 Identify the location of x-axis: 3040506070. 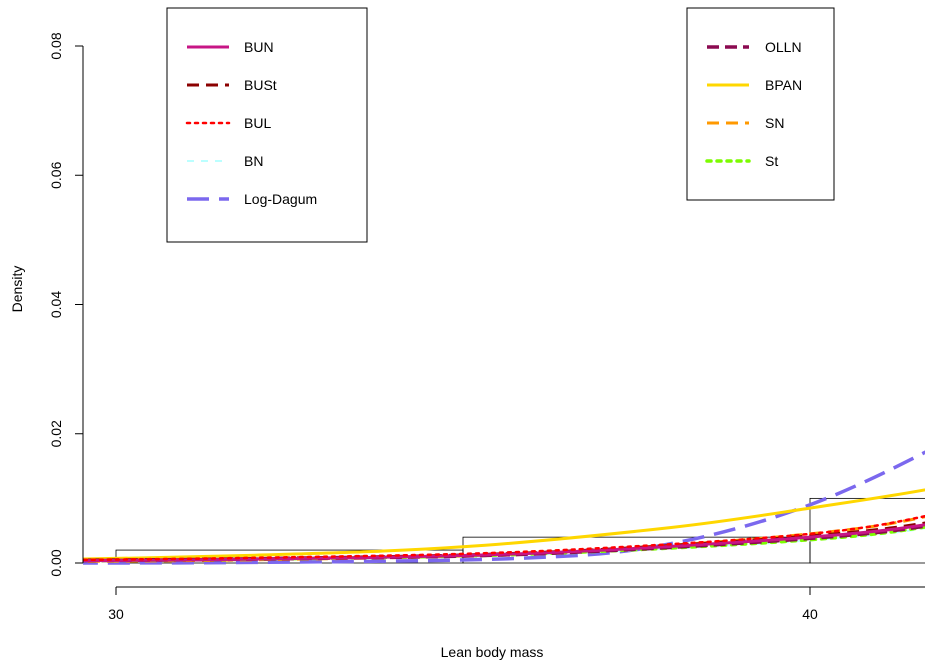
(516, 604).